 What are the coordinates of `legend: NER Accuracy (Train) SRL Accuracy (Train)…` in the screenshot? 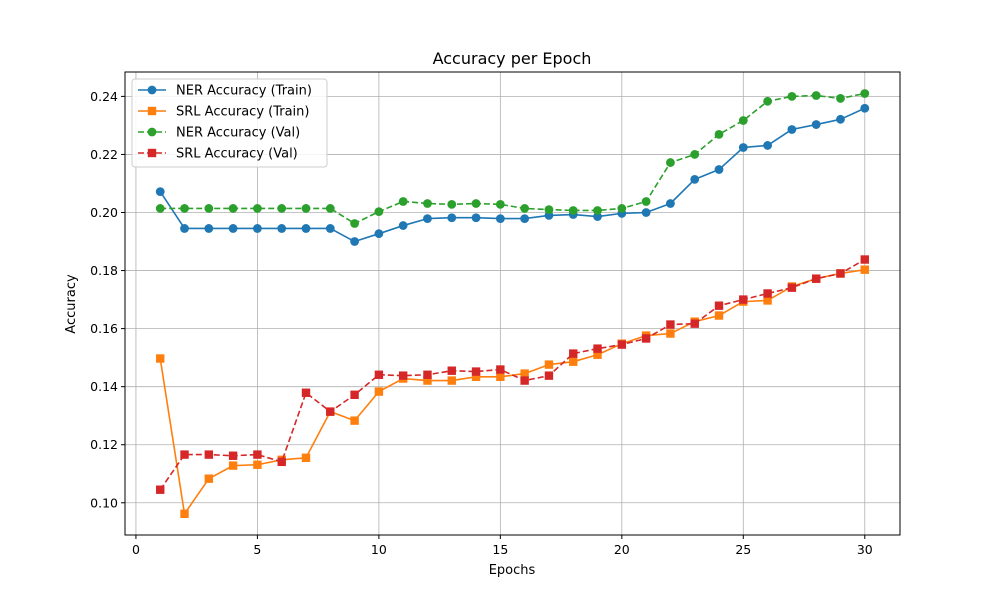 It's located at (229, 123).